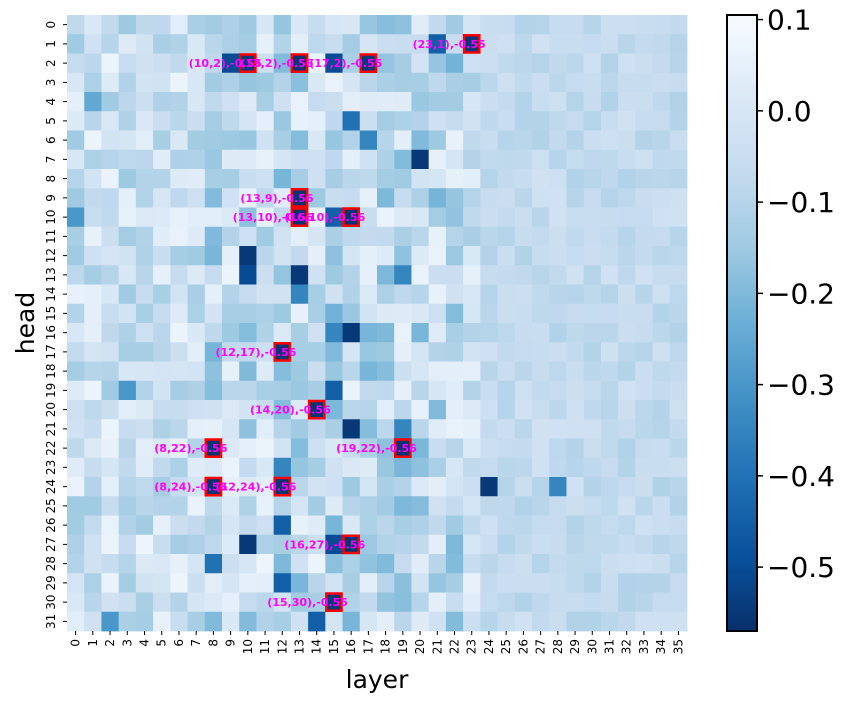 Image resolution: width=850 pixels, height=702 pixels. I want to click on x-tick-label: 26, so click(523, 646).